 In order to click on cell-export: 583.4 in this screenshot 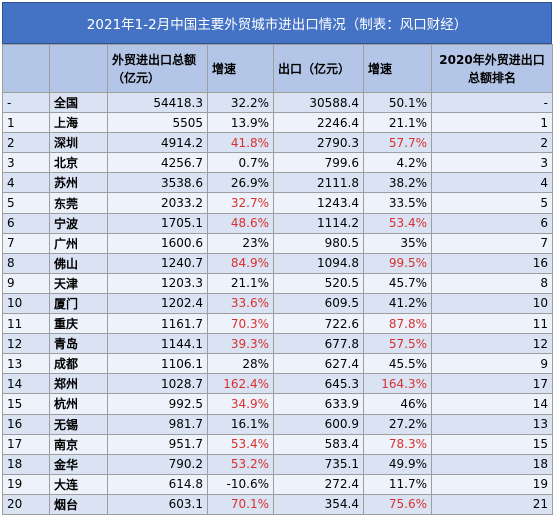, I will do `click(318, 444)`.